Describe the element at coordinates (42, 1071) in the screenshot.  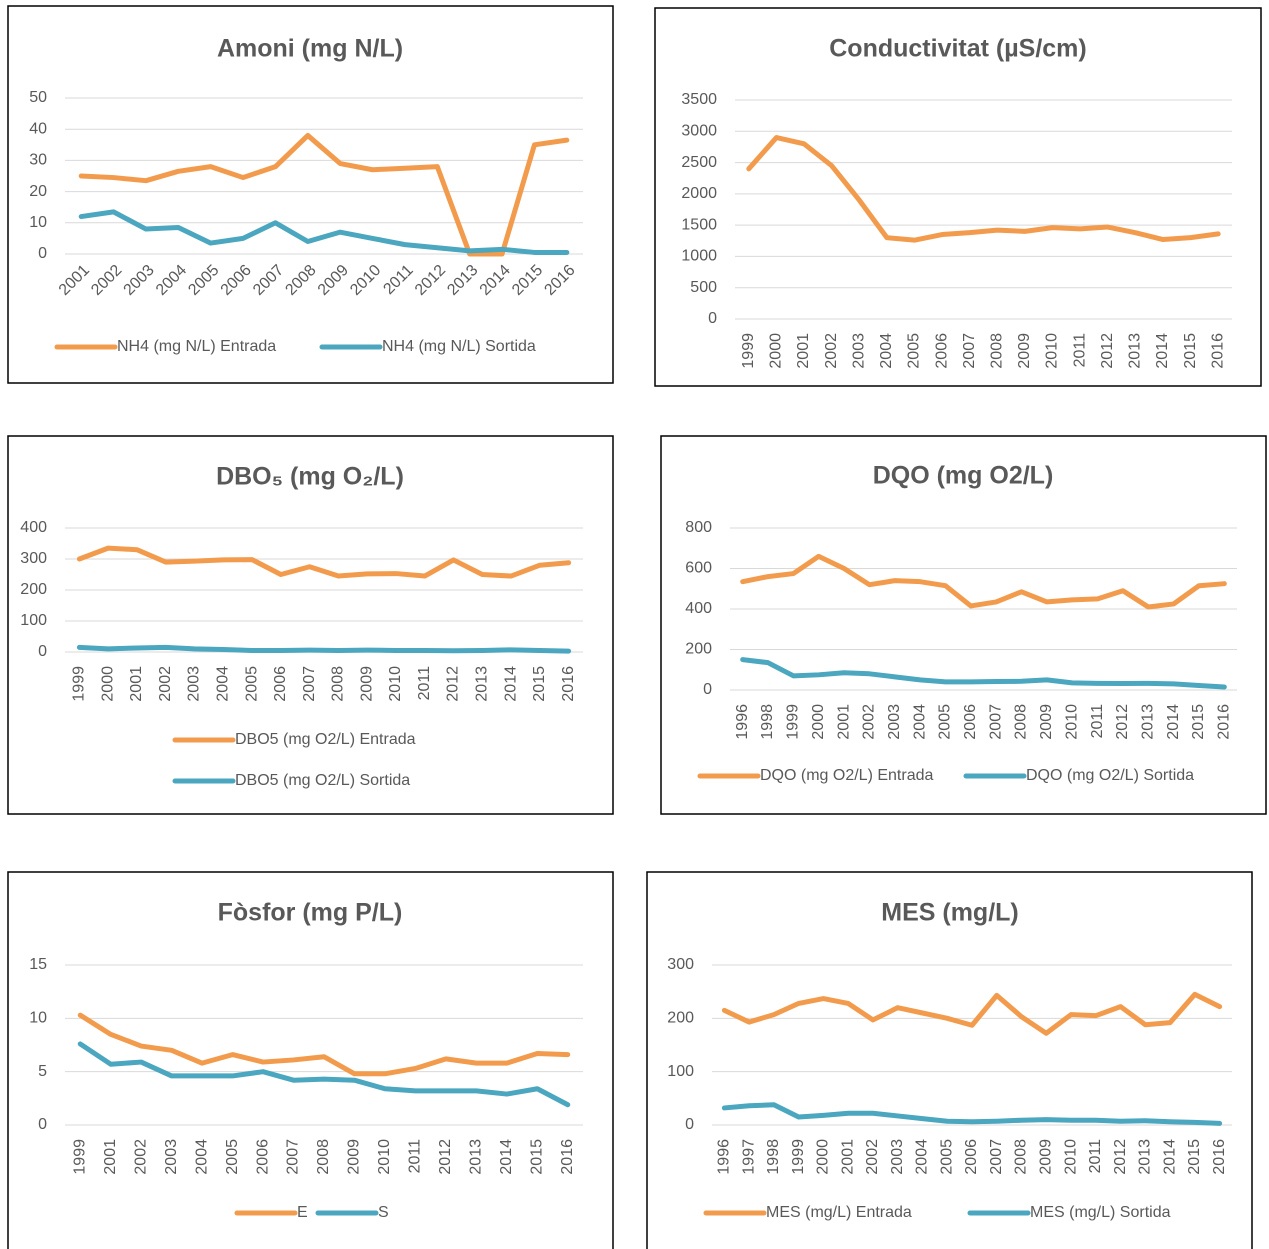
I see `y-tick-label: 5` at that location.